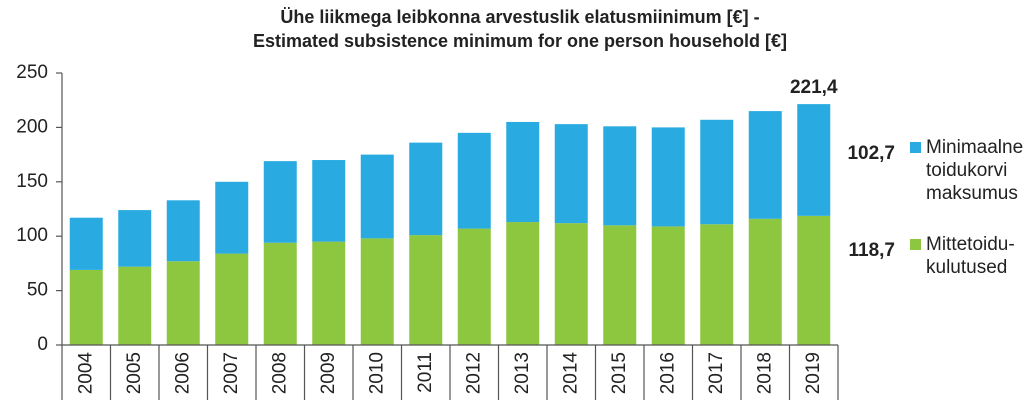 The height and width of the screenshot is (403, 1035). What do you see at coordinates (32, 126) in the screenshot?
I see `y-tick-label: 200` at bounding box center [32, 126].